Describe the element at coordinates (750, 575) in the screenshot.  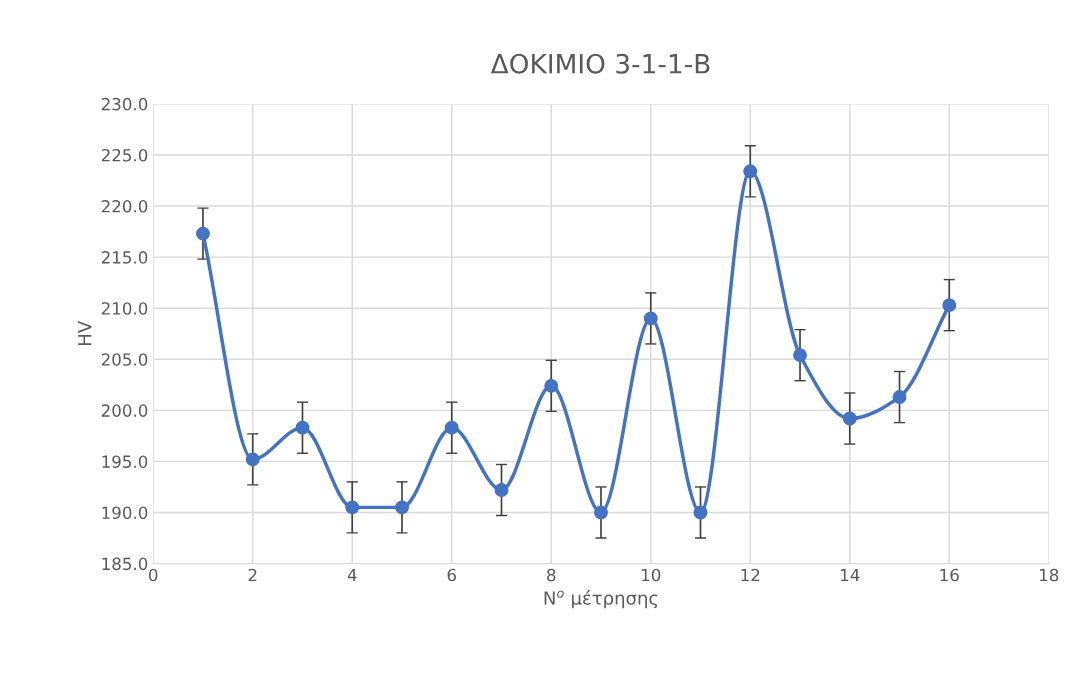
I see `x-tick-label: 12` at that location.